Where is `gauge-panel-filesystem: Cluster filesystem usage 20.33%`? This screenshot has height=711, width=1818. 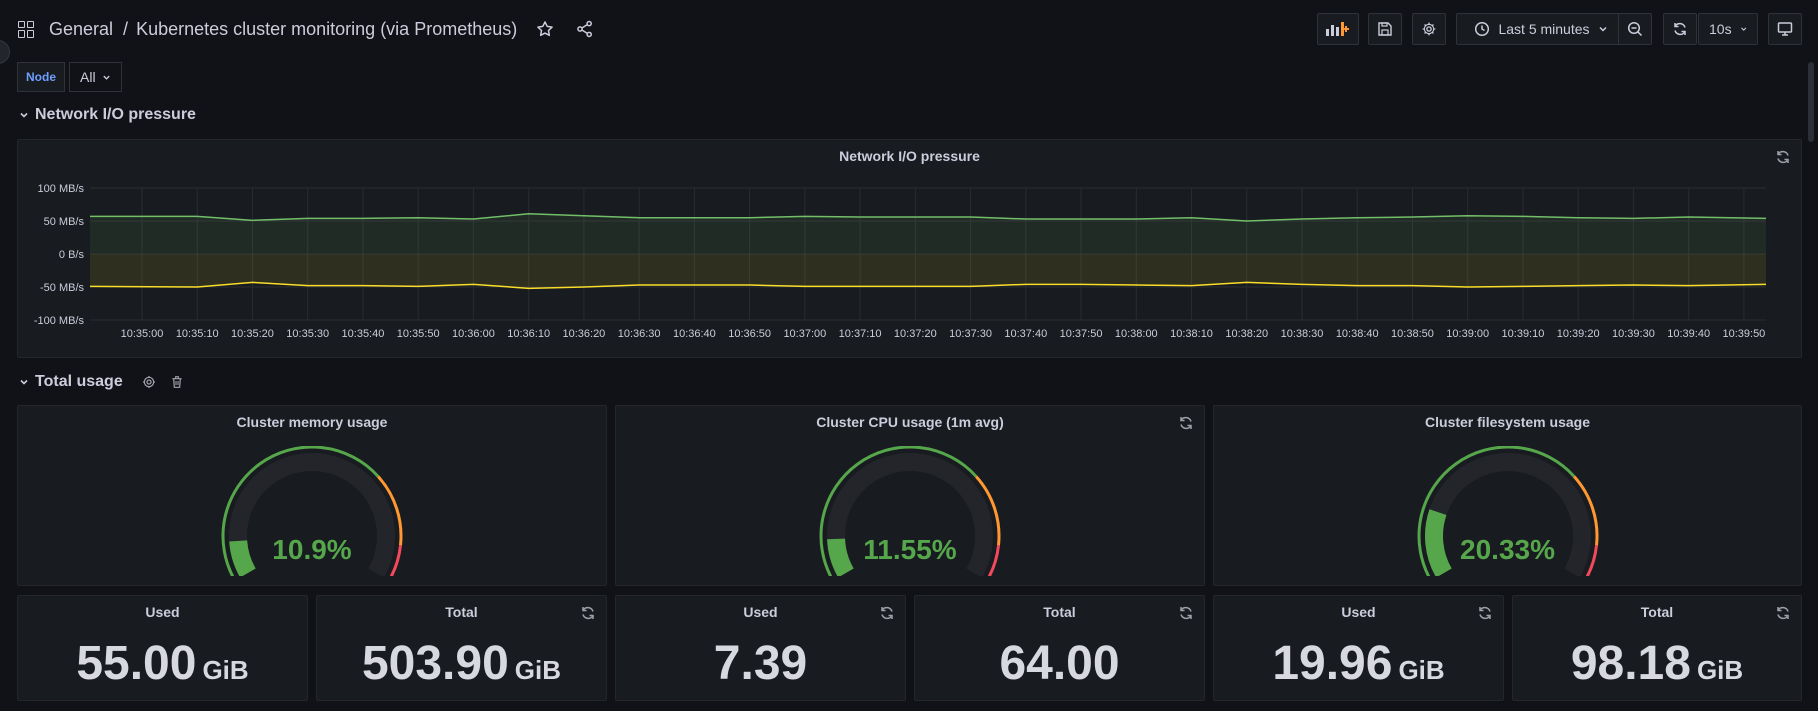
gauge-panel-filesystem: Cluster filesystem usage 20.33% is located at coordinates (1507, 495).